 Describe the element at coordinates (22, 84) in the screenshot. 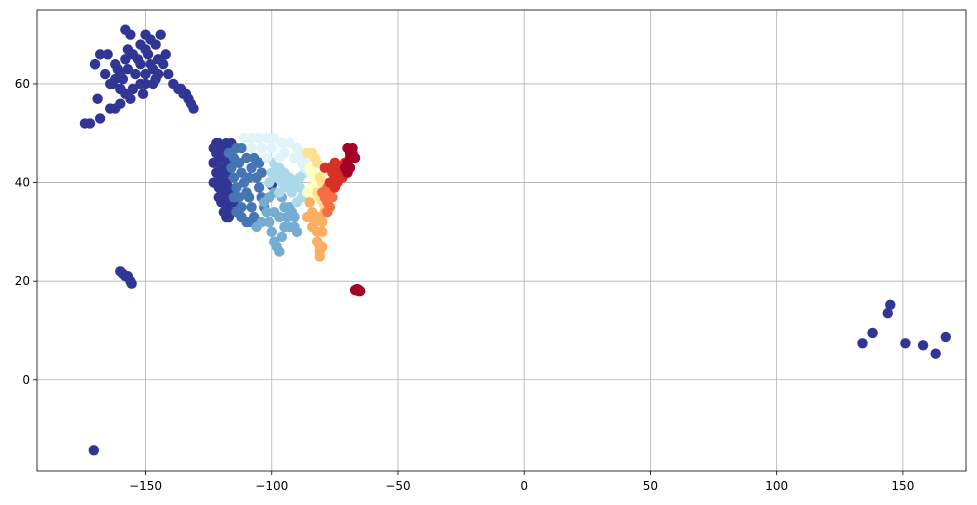

I see `y-tick-label: 60` at that location.